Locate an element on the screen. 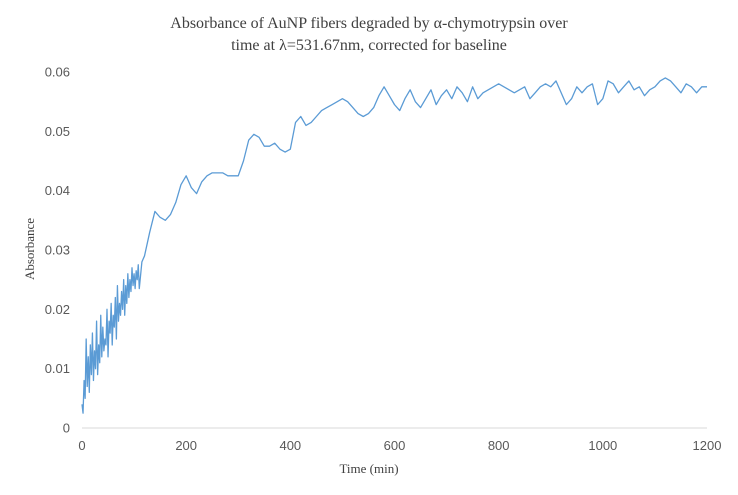 The width and height of the screenshot is (738, 495). x-axis-label: Time (min) is located at coordinates (368, 468).